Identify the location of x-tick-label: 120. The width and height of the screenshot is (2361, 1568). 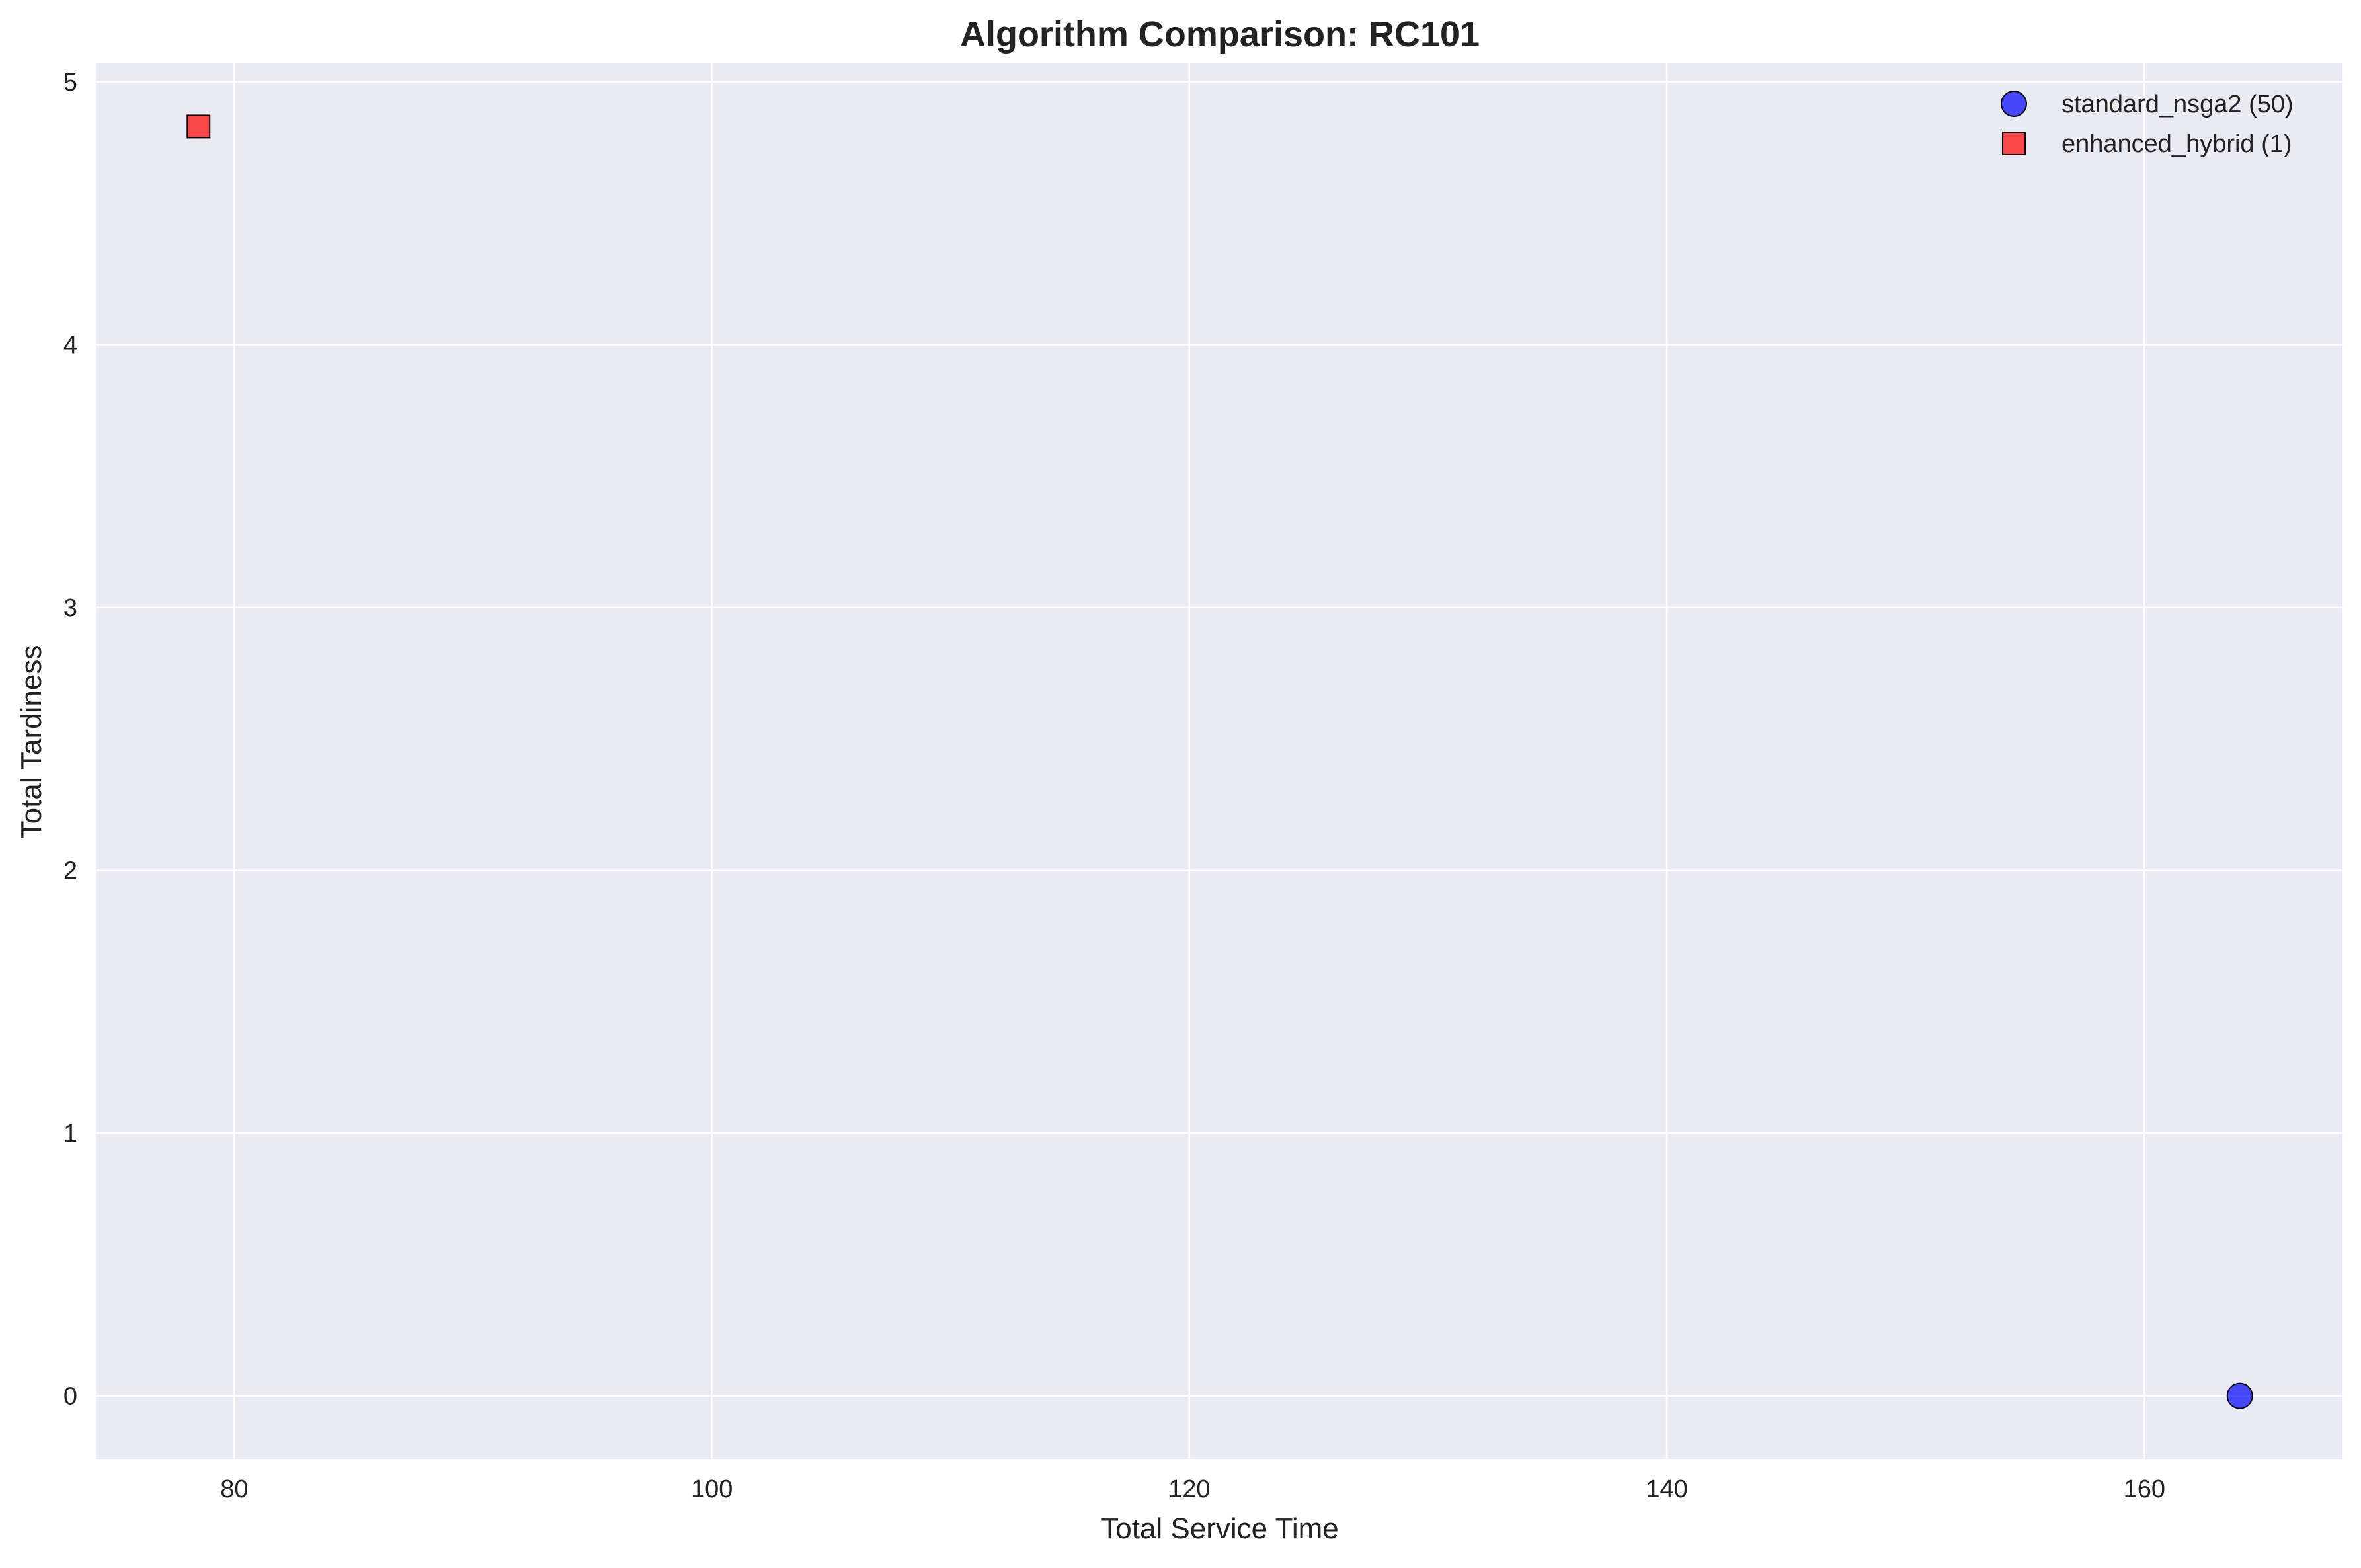
(1189, 1489).